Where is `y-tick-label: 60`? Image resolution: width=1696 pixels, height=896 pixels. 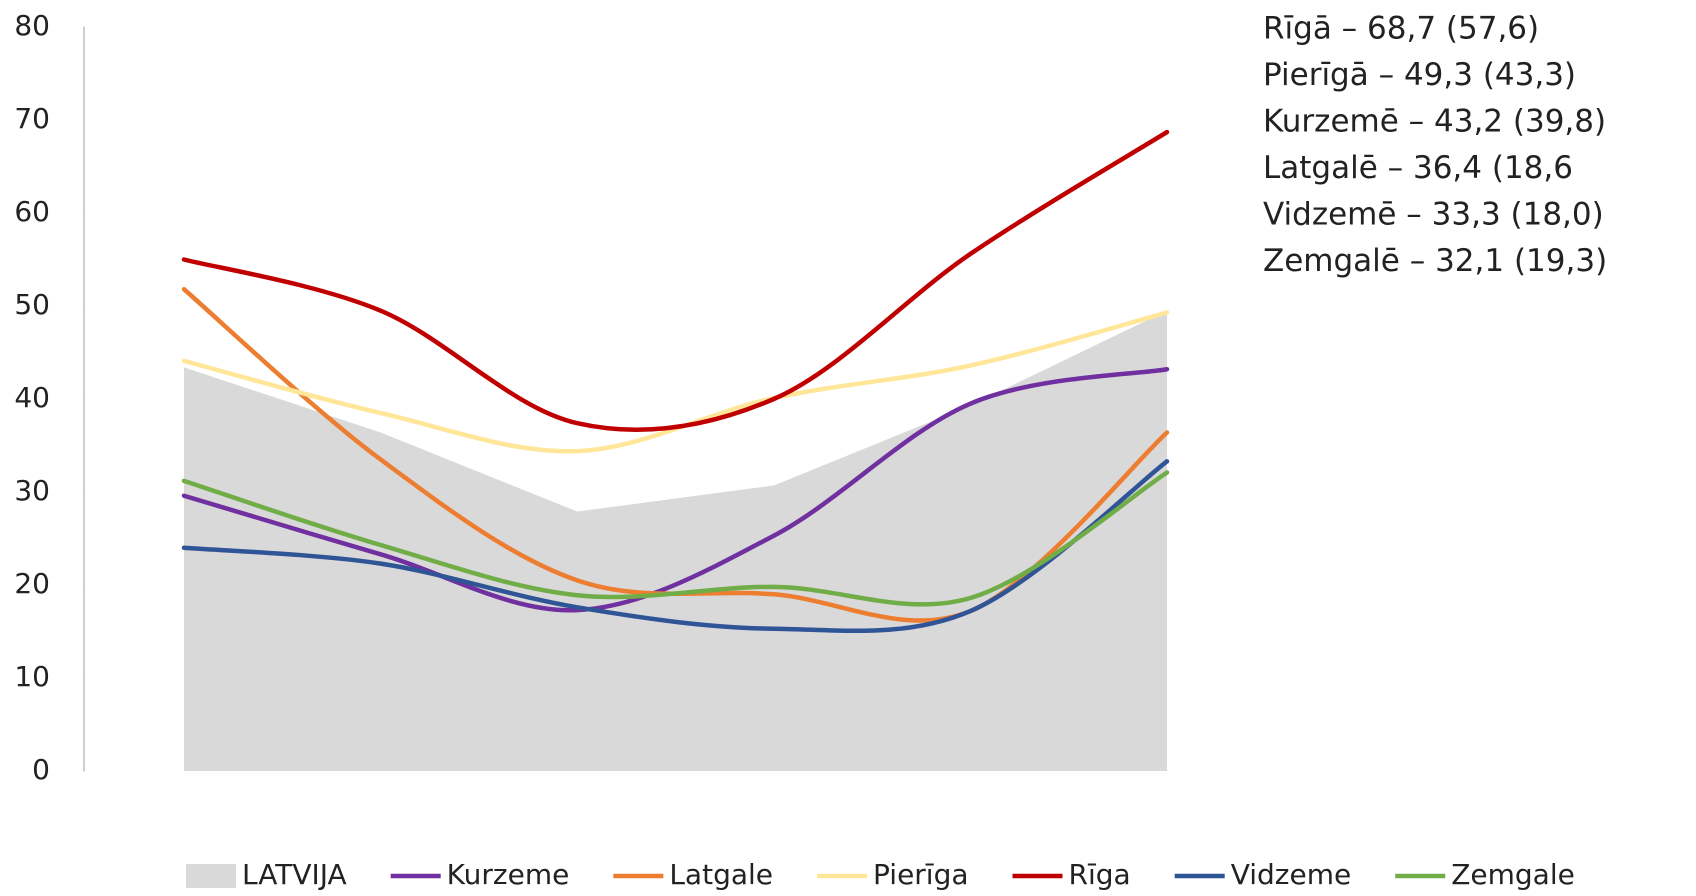
y-tick-label: 60 is located at coordinates (32, 211).